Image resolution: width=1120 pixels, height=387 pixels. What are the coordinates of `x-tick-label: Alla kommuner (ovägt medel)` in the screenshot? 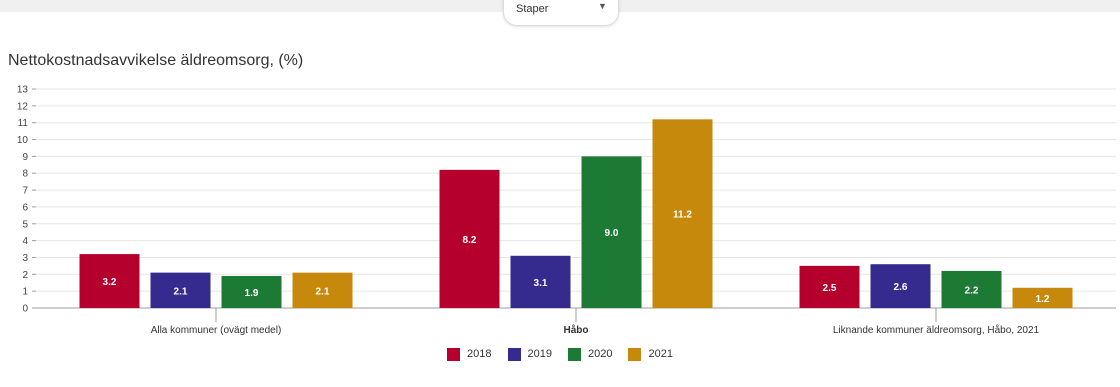 It's located at (216, 330).